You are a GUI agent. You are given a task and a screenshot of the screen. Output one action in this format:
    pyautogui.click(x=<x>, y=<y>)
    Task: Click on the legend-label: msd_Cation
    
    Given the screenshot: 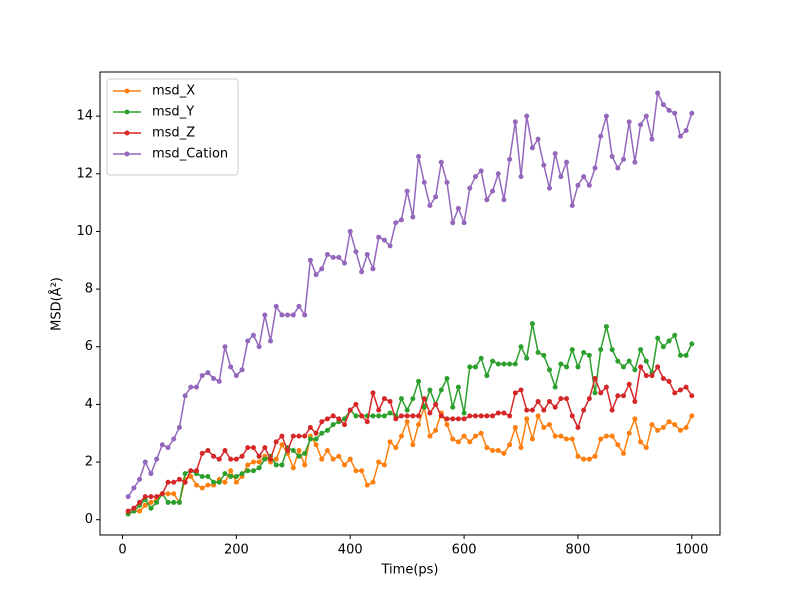 What is the action you would take?
    pyautogui.click(x=190, y=154)
    